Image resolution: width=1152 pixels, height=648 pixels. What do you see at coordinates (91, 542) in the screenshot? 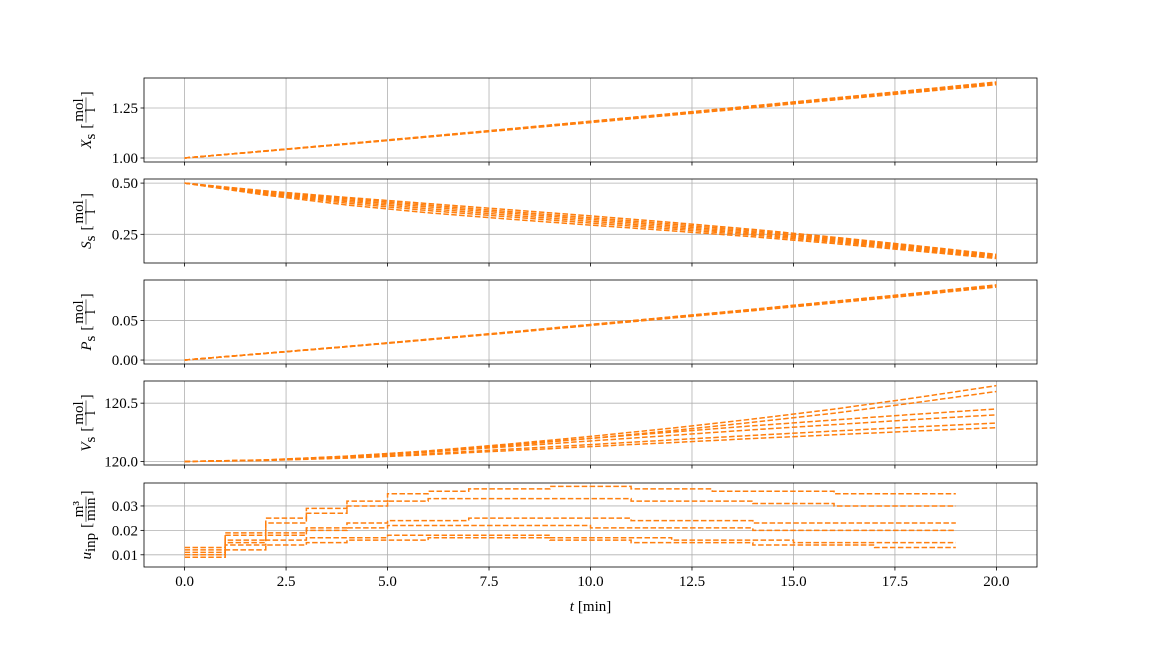
I see `y-label-subscript: inp` at bounding box center [91, 542].